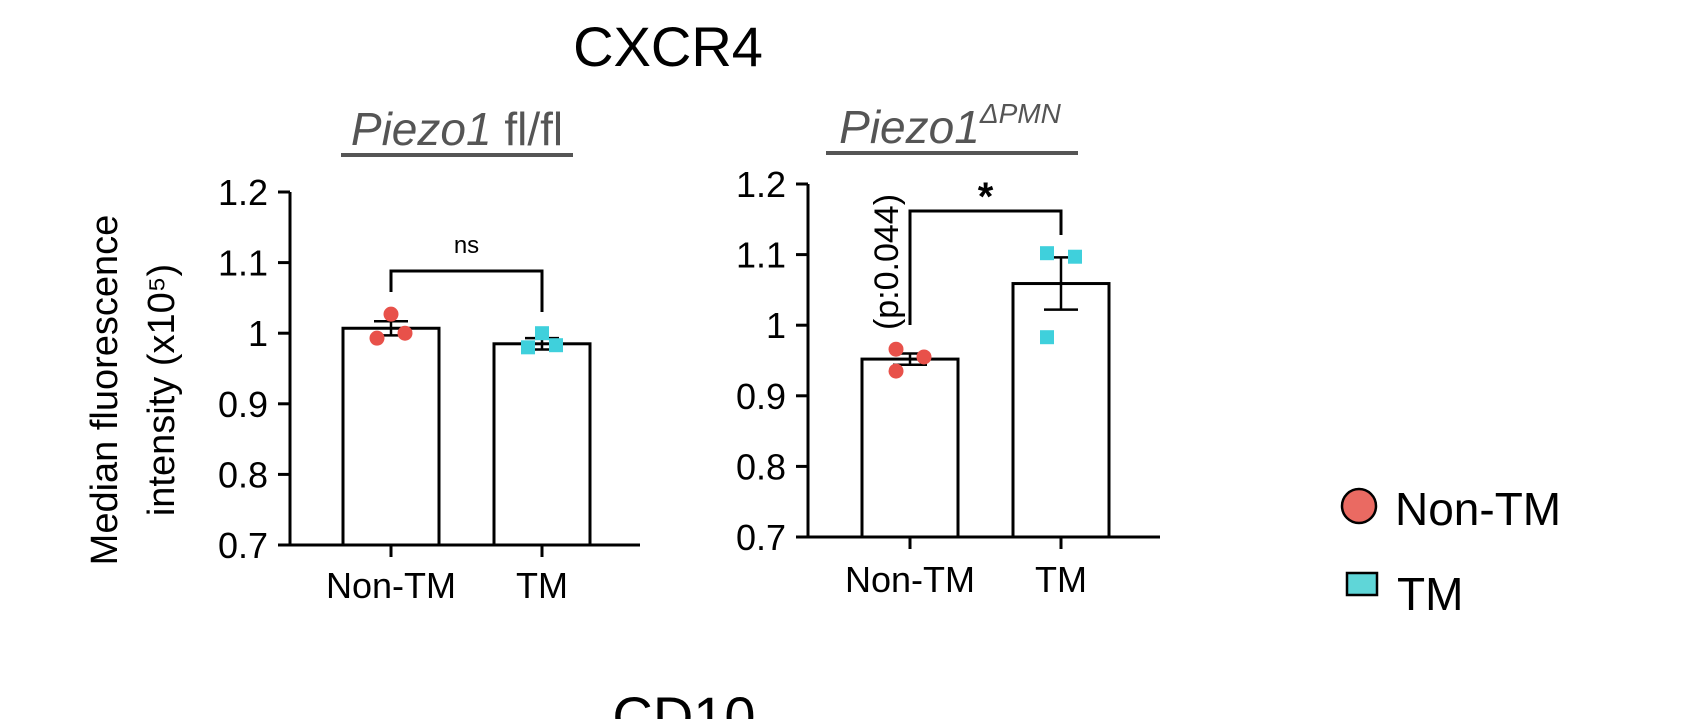 The image size is (1696, 719). What do you see at coordinates (683, 702) in the screenshot?
I see `next-figure-title: CD10` at bounding box center [683, 702].